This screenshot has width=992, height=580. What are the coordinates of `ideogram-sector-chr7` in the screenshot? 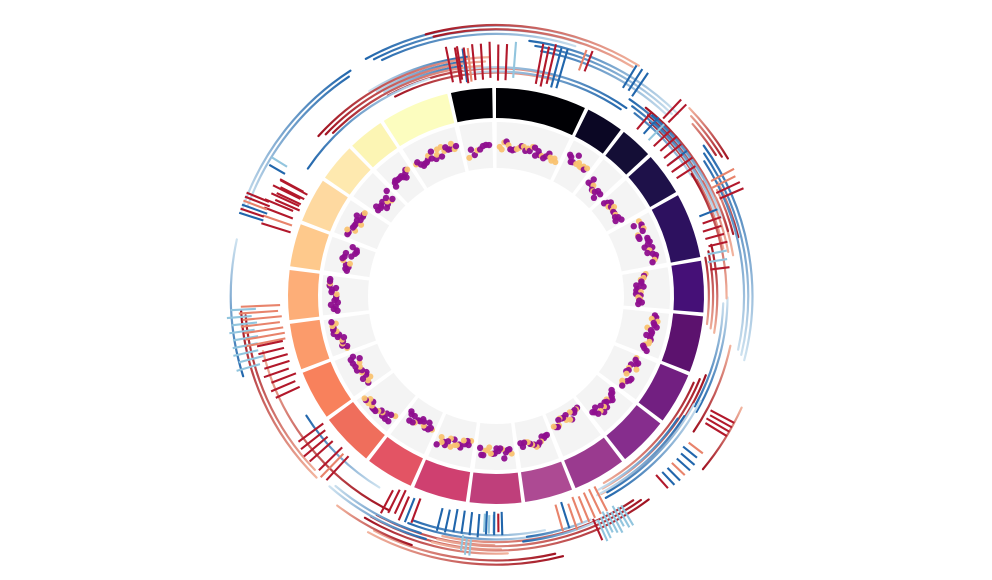 It's located at (682, 342).